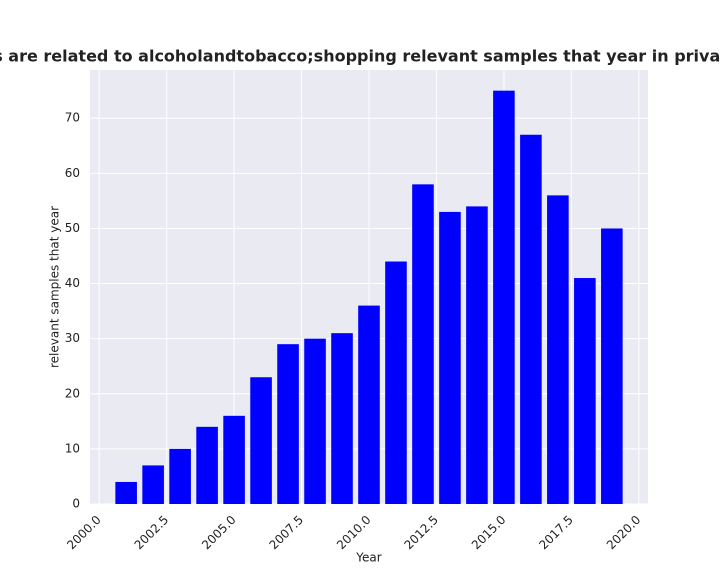 The image size is (720, 576). What do you see at coordinates (556, 533) in the screenshot?
I see `x-tick-label: 2017.5` at bounding box center [556, 533].